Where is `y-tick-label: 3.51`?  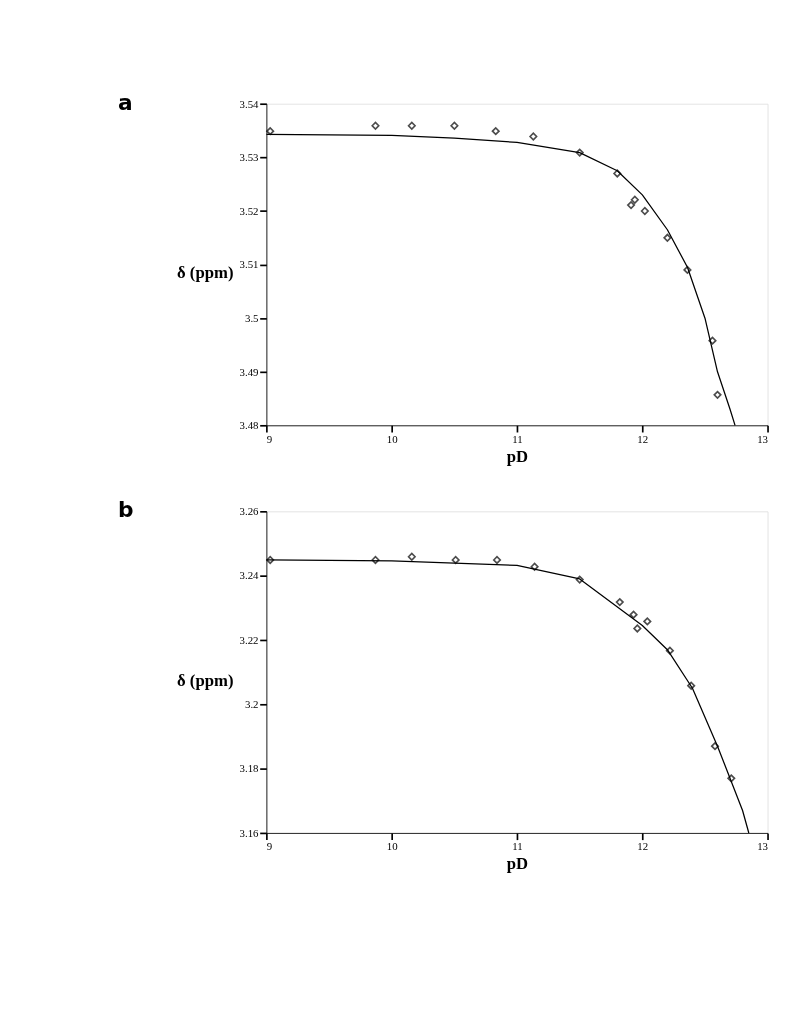
y-tick-label: 3.51 is located at coordinates (249, 264).